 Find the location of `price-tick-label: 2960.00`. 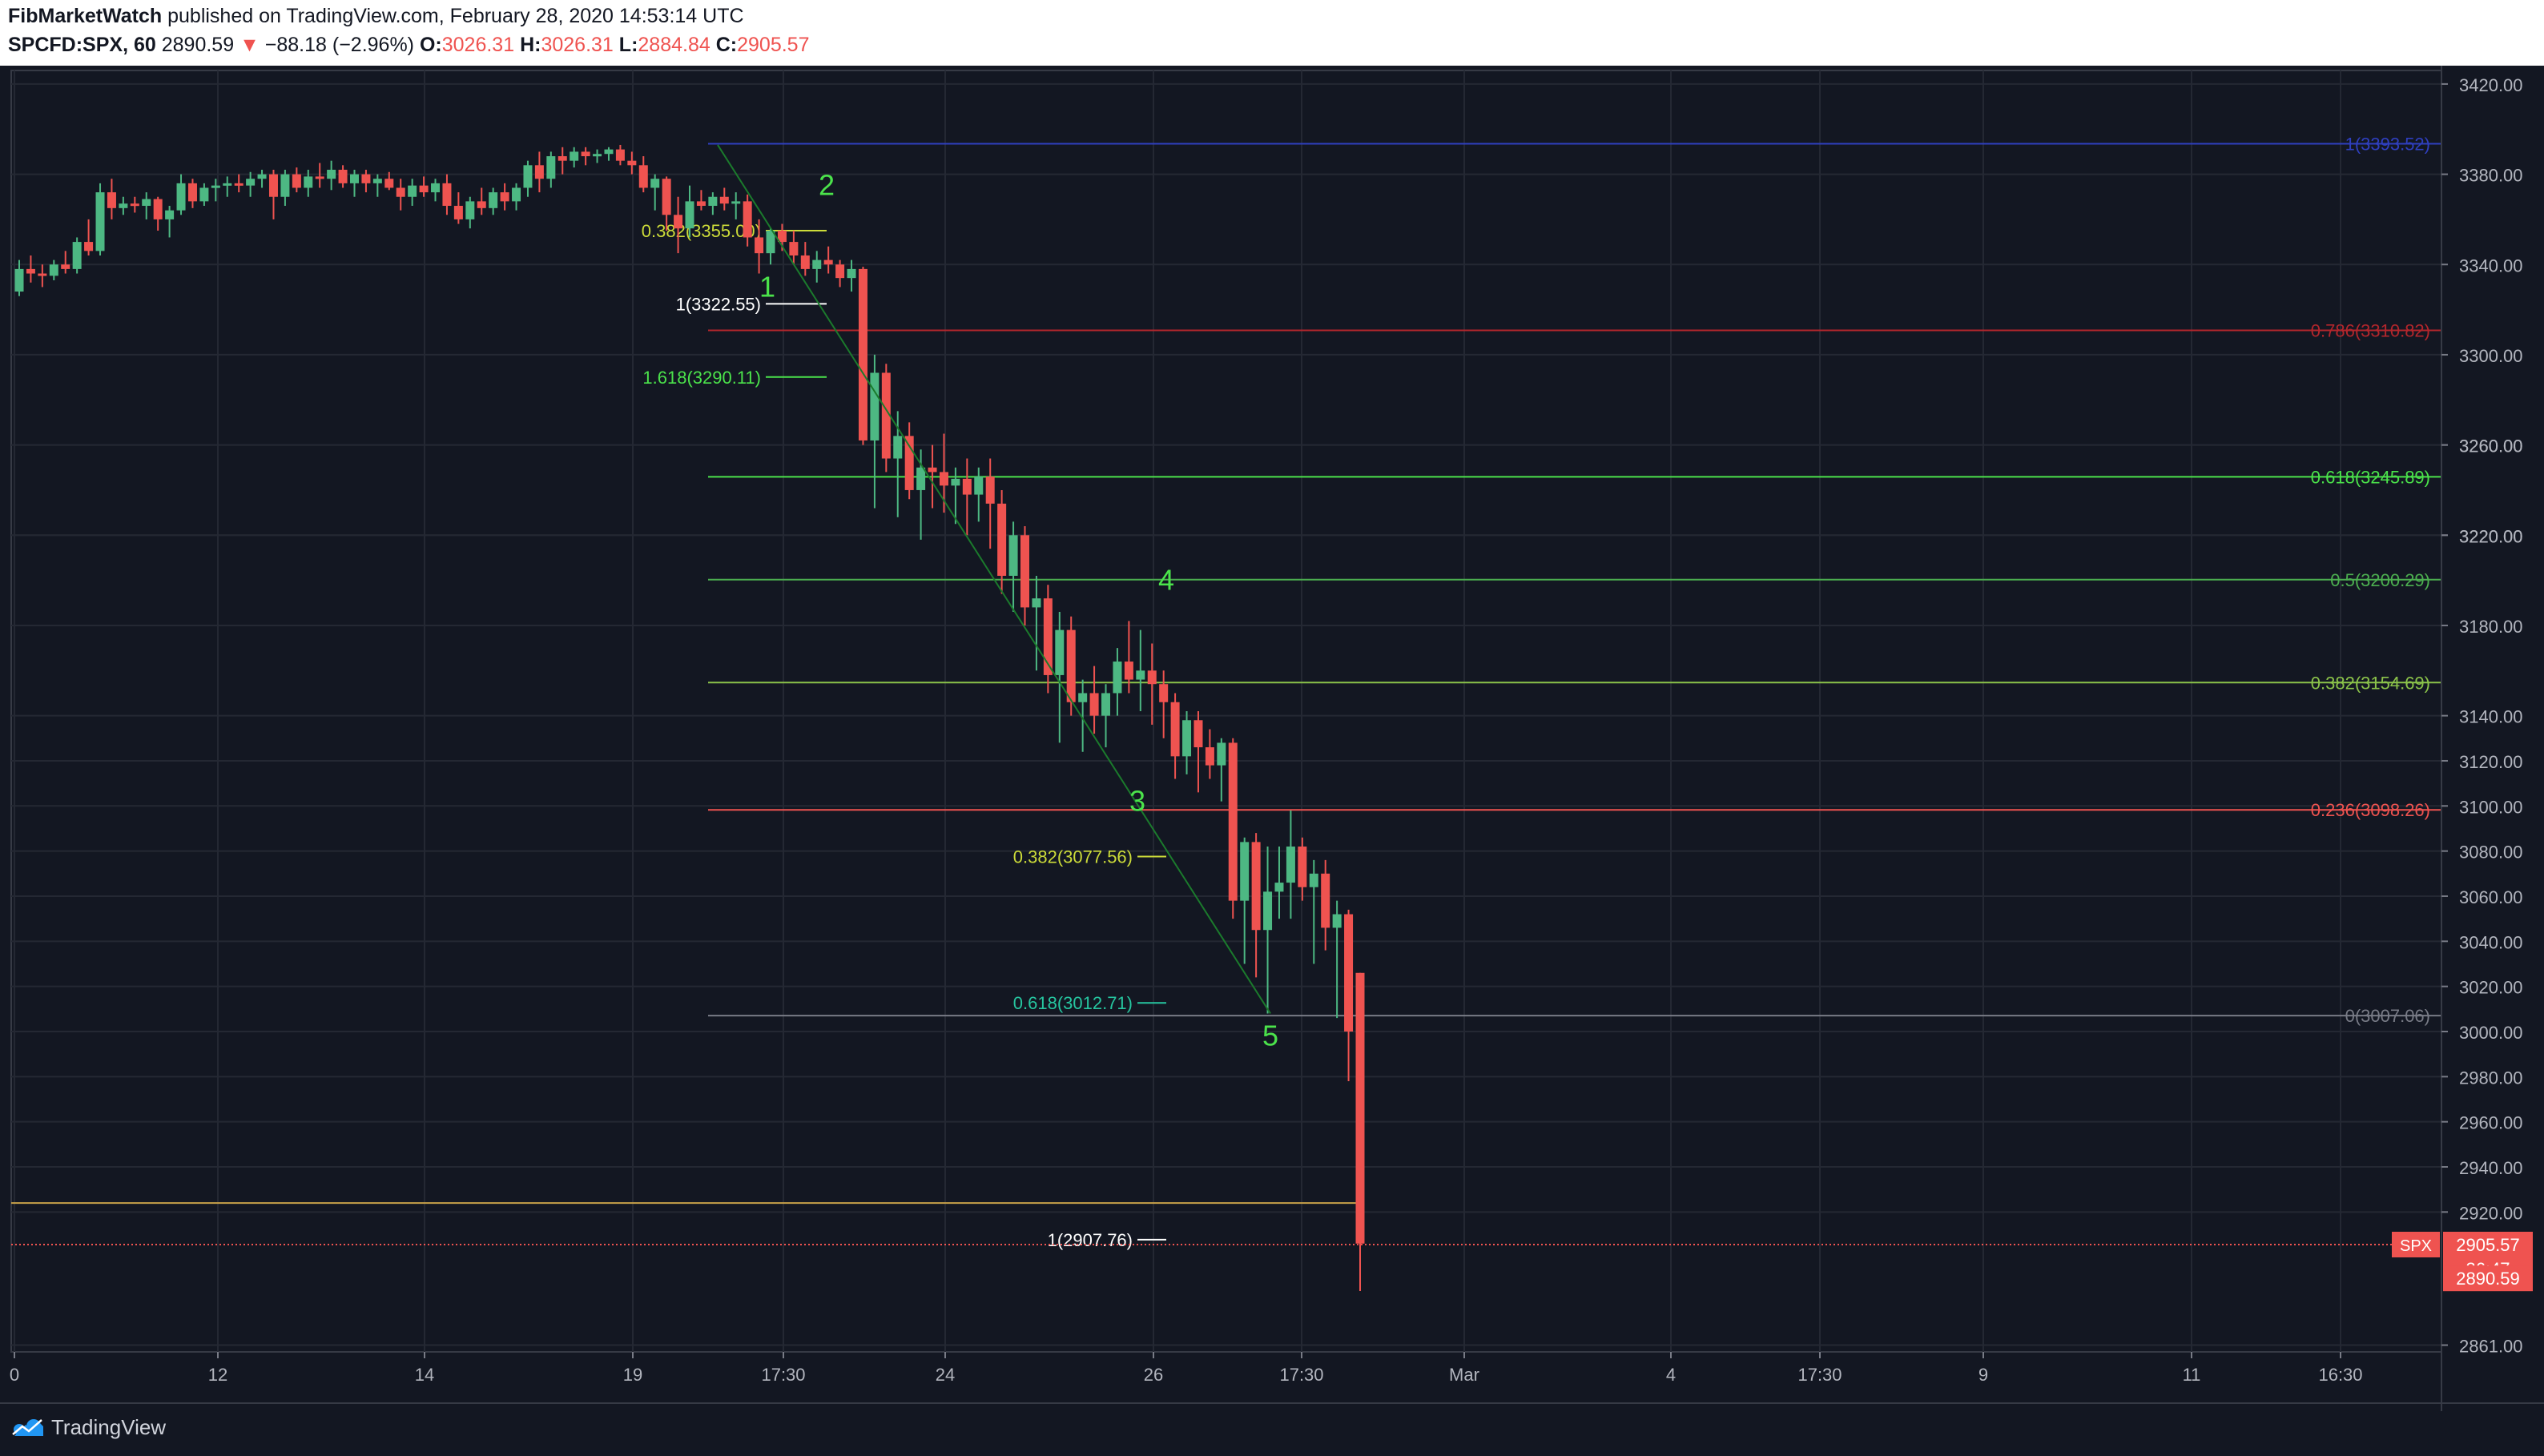

price-tick-label: 2960.00 is located at coordinates (2491, 1123).